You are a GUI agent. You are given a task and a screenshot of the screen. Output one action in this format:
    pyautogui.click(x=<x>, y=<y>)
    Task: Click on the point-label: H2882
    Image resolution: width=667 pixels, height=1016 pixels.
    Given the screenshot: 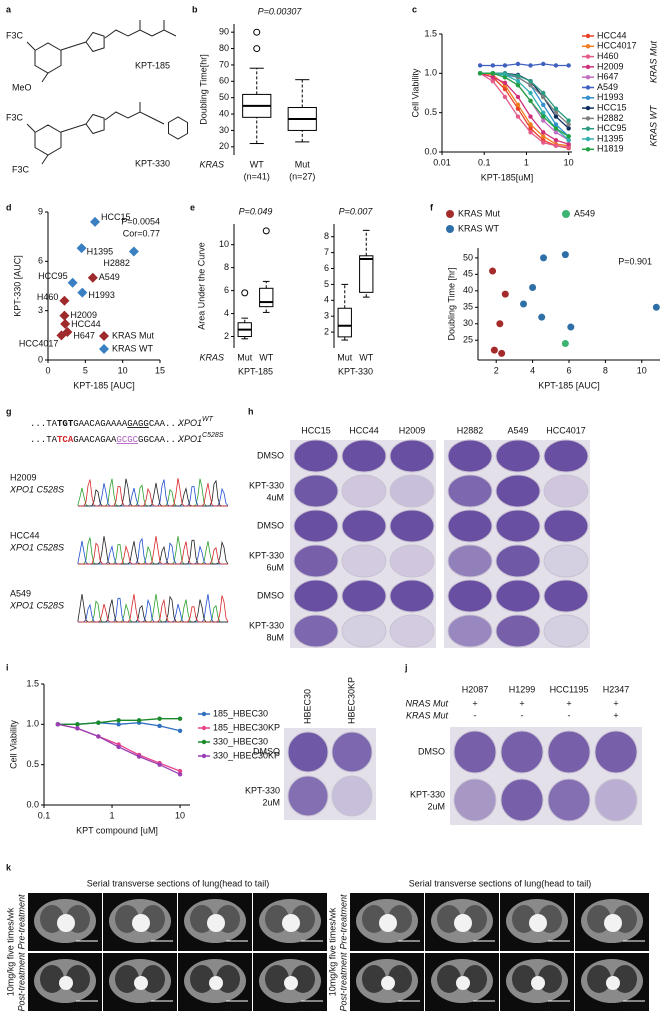 What is the action you would take?
    pyautogui.click(x=116, y=263)
    